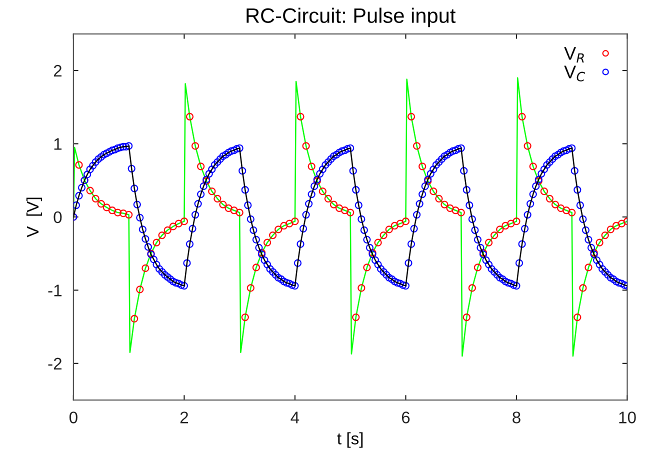  Describe the element at coordinates (295, 418) in the screenshot. I see `x-tick-label: 4` at that location.